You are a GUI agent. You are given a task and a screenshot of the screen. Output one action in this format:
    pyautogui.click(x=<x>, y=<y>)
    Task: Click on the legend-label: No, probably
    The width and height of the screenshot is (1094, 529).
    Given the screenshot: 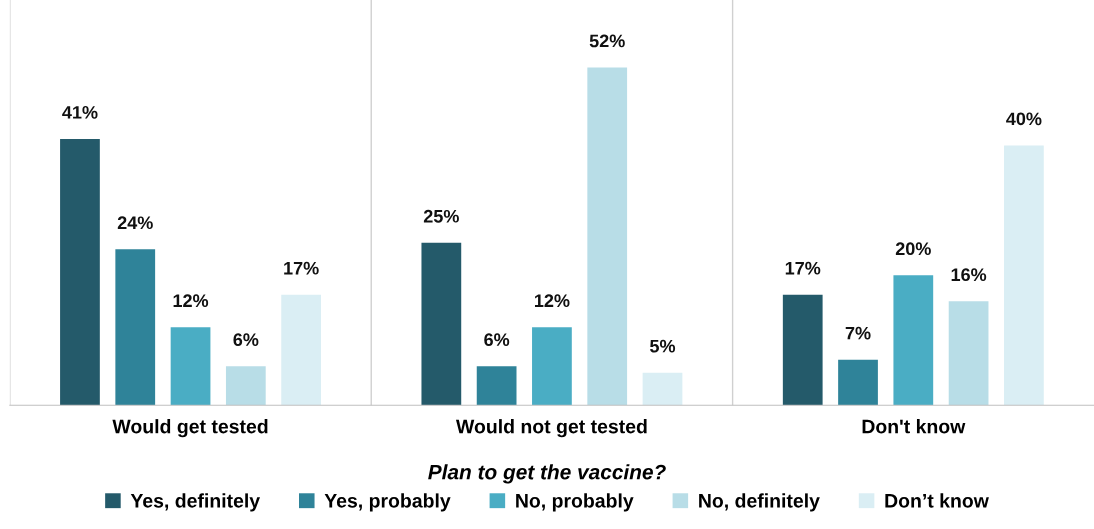 What is the action you would take?
    pyautogui.click(x=575, y=502)
    